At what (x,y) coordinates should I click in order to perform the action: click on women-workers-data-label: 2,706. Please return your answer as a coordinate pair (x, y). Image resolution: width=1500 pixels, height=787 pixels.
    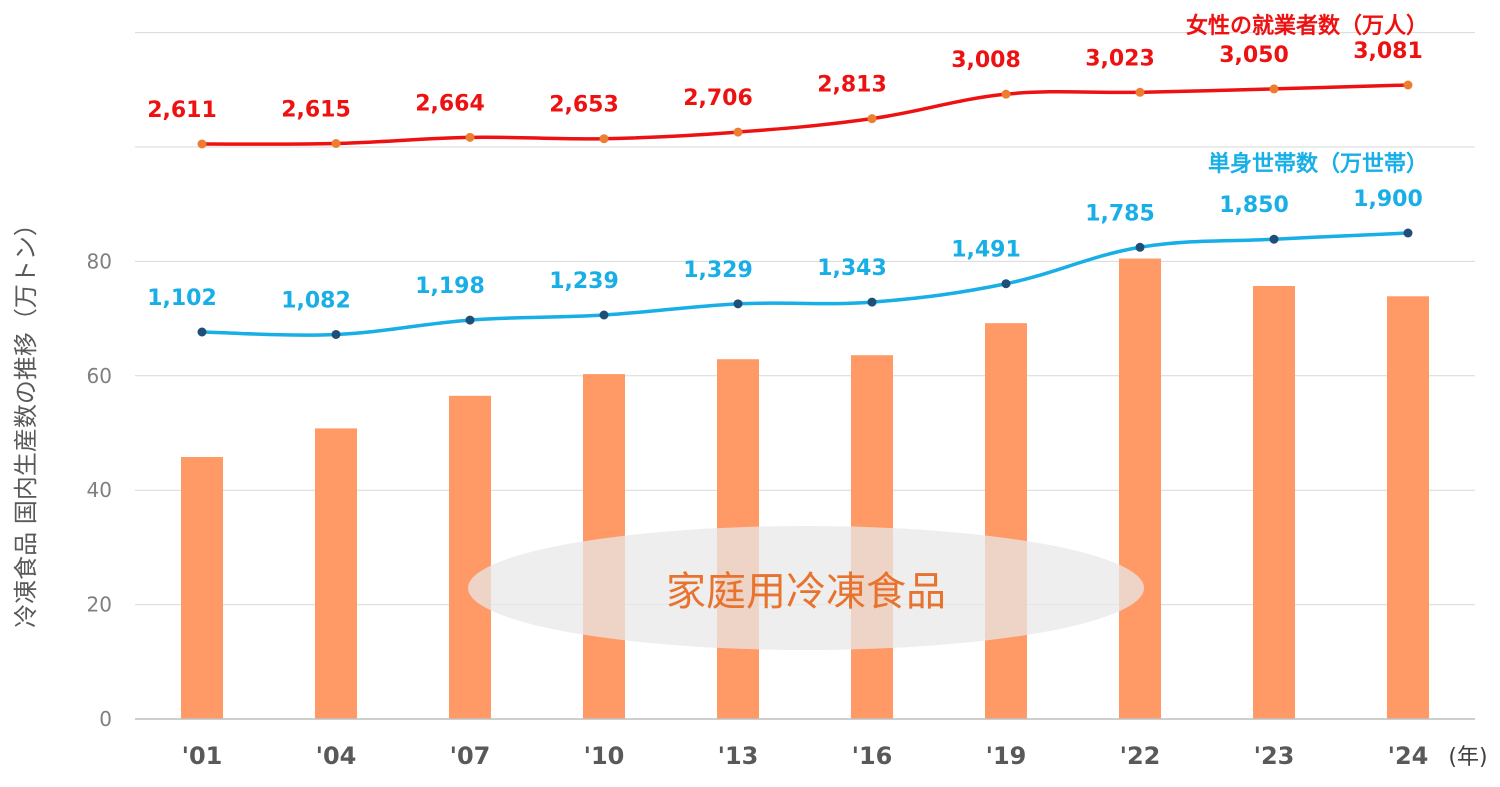
    Looking at the image, I should click on (718, 98).